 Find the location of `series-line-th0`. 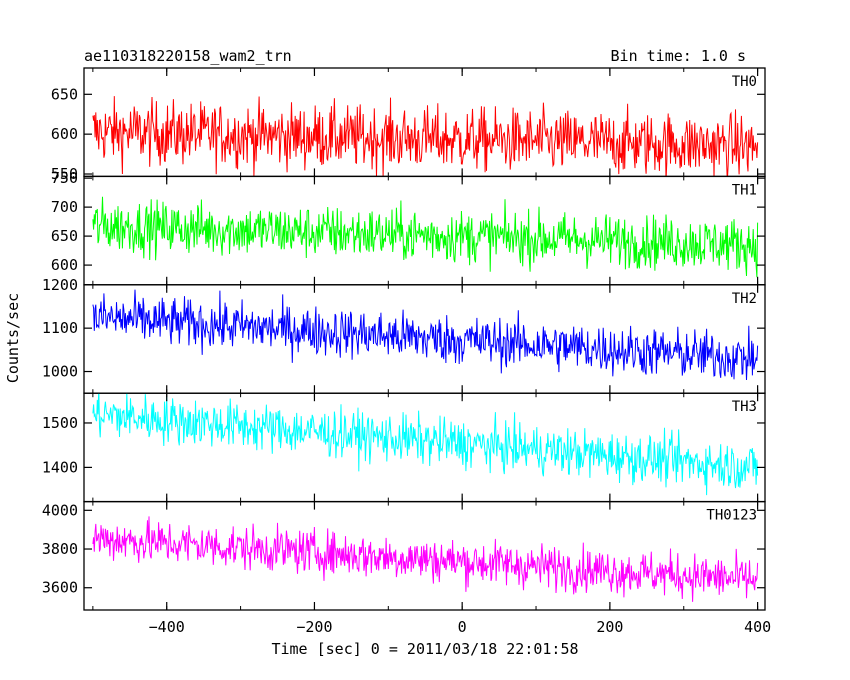

series-line-th0 is located at coordinates (425, 136).